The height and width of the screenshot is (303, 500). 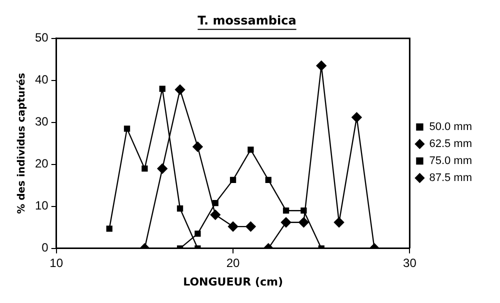 What do you see at coordinates (41, 205) in the screenshot?
I see `y-tick-label: 10` at bounding box center [41, 205].